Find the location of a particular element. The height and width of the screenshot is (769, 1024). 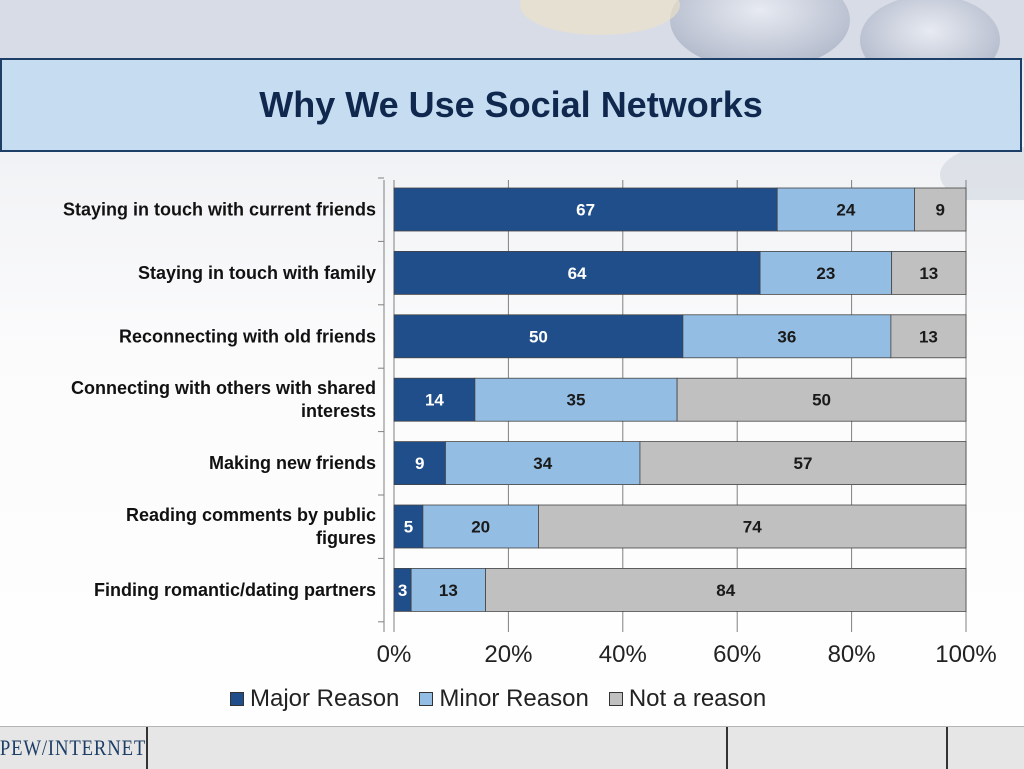

data-label: 84 is located at coordinates (725, 590).